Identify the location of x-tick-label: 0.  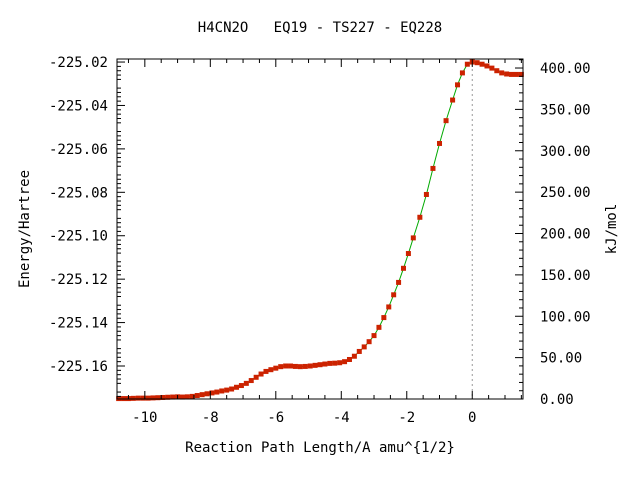
(472, 418).